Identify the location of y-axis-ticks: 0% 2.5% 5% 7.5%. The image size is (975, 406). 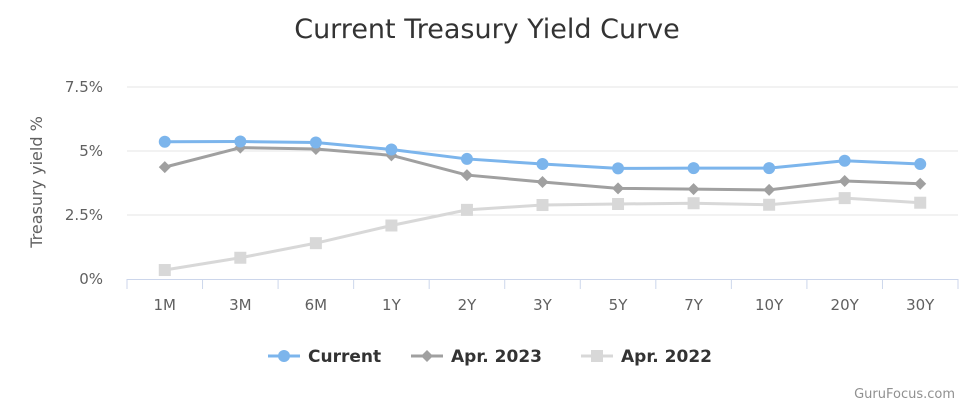
(84, 183).